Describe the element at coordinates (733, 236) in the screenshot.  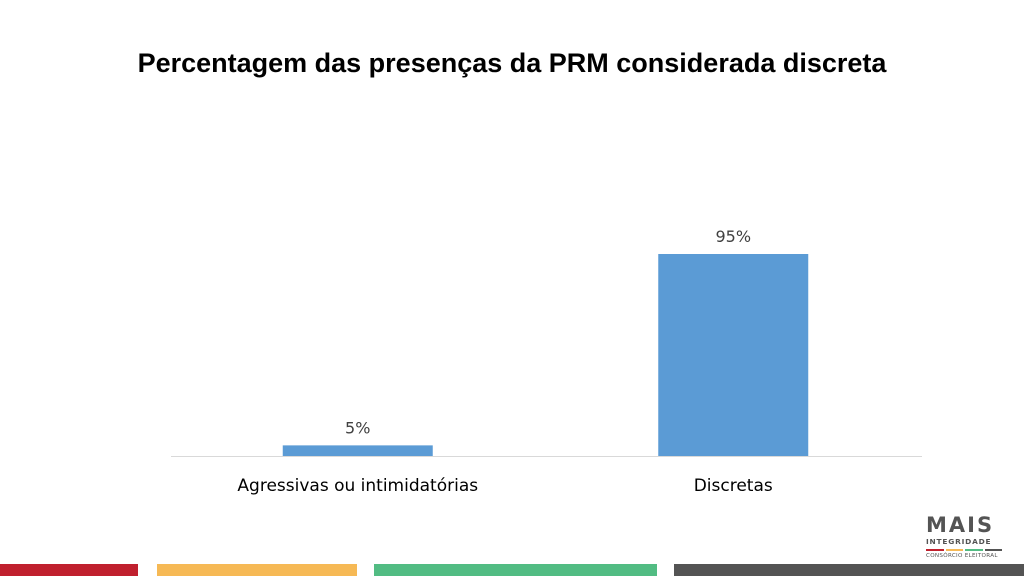
I see `data-label-2: 95%` at that location.